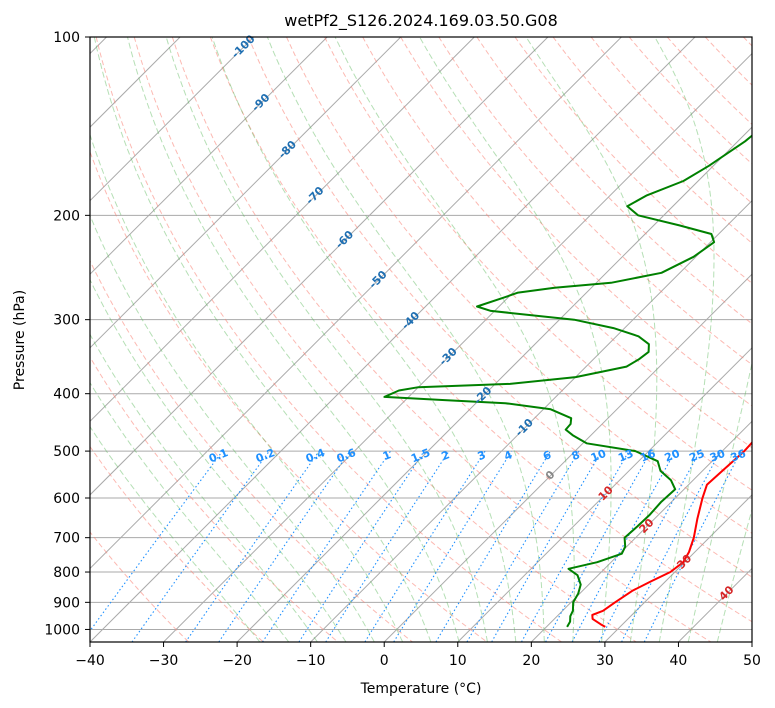 This screenshot has width=775, height=708. What do you see at coordinates (738, 456) in the screenshot?
I see `mixing-ratio-label: 36` at bounding box center [738, 456].